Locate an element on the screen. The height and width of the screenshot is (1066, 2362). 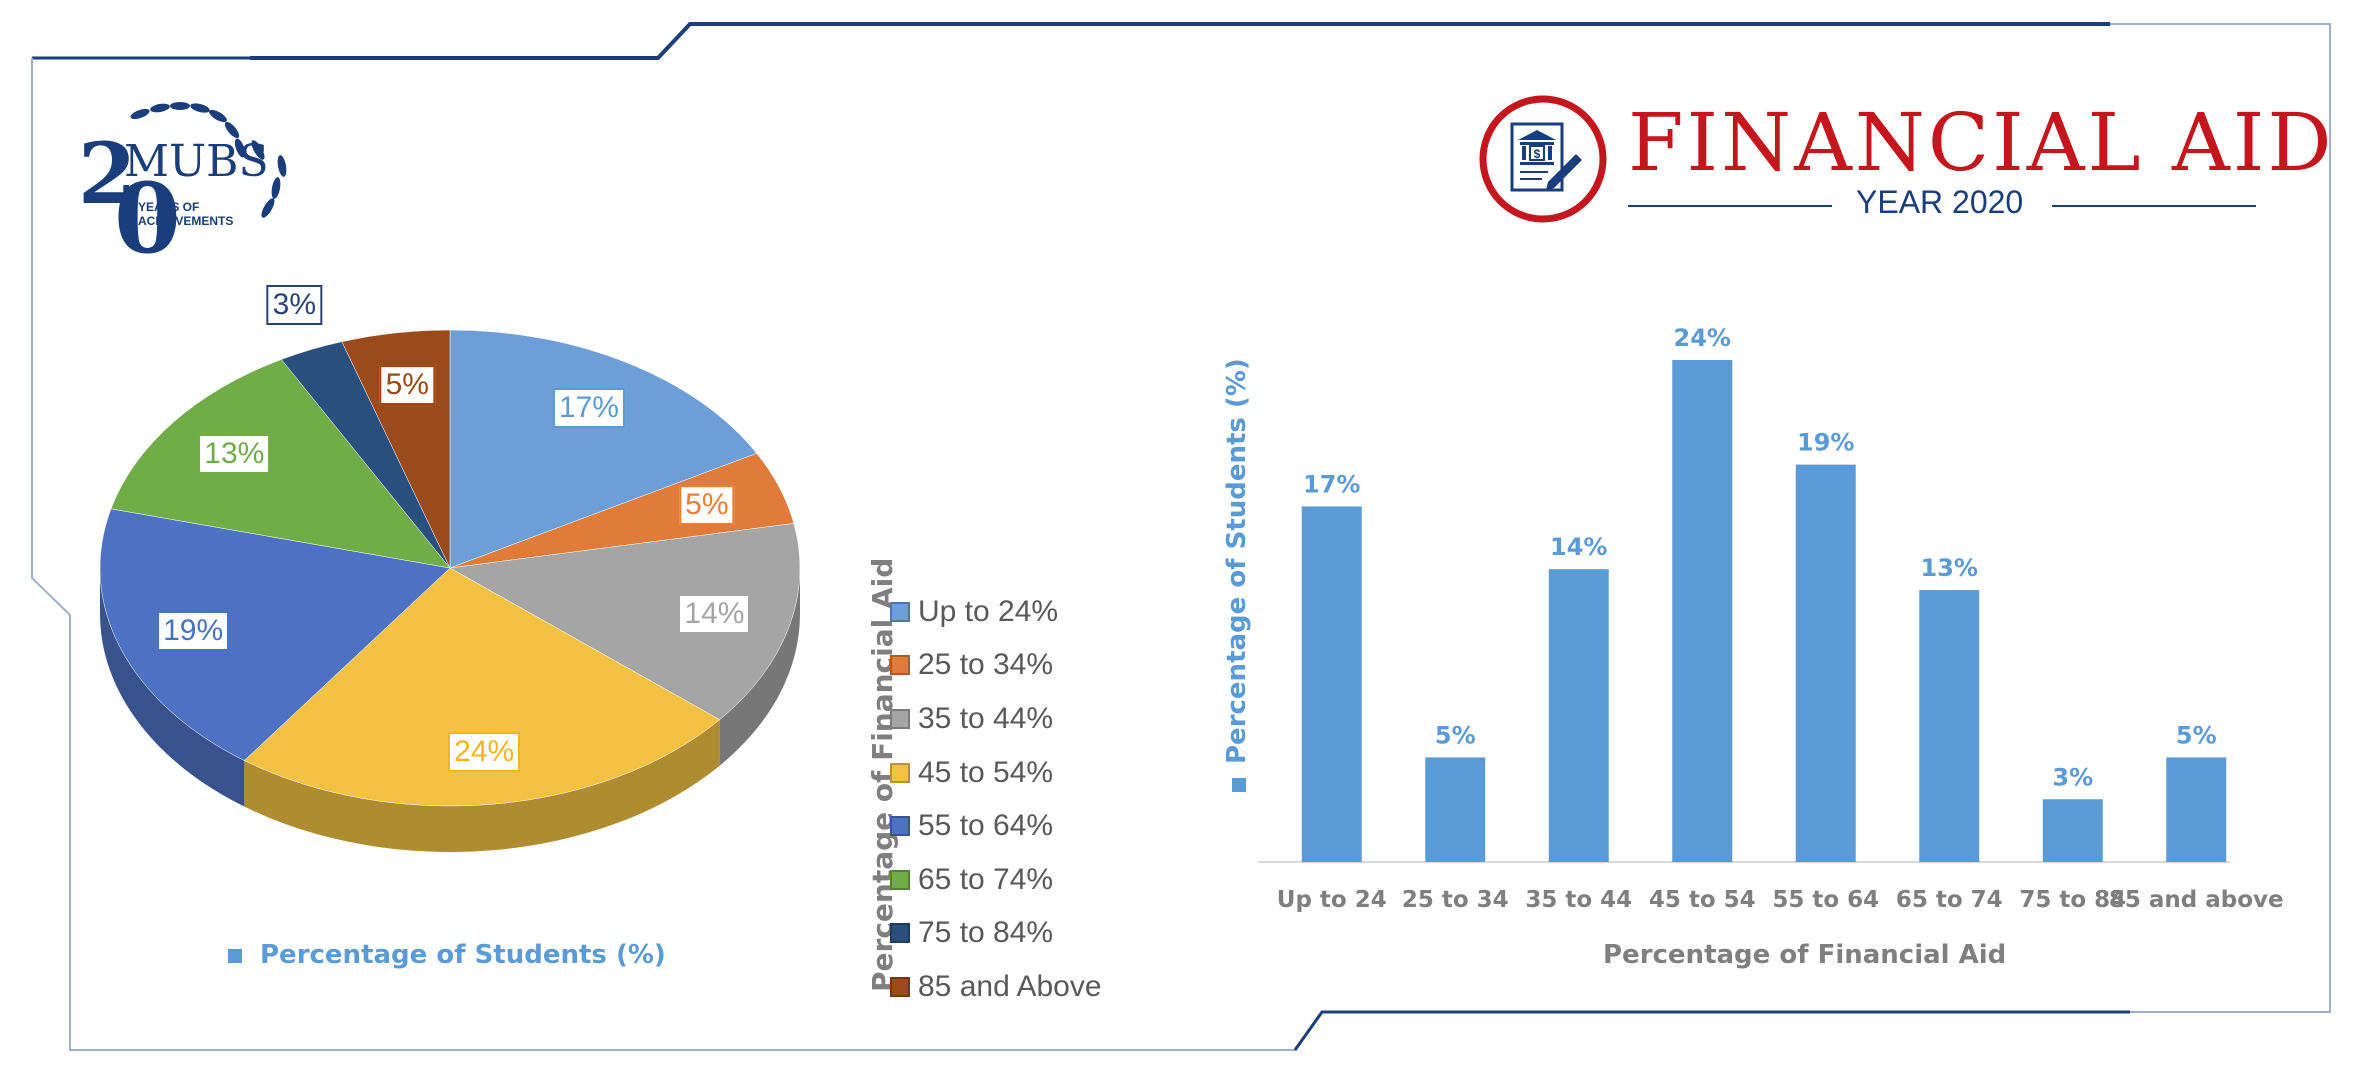
bar-data-label: 17% is located at coordinates (1331, 484).